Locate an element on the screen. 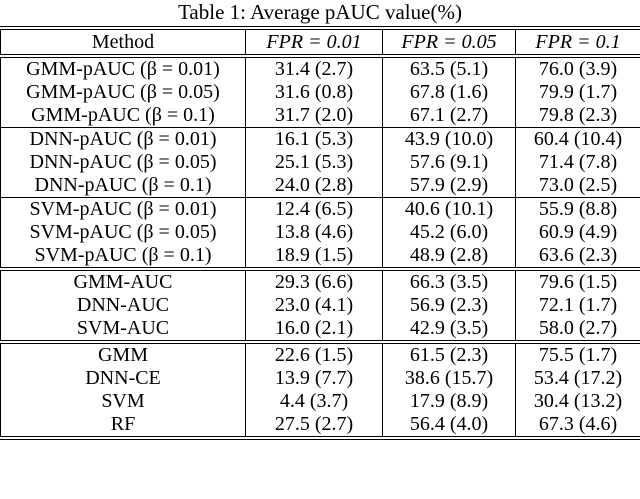  table-row: DNN-CE 13.9 (7.7) 38.6 (15.7) 53.4 (17.2) is located at coordinates (320, 378).